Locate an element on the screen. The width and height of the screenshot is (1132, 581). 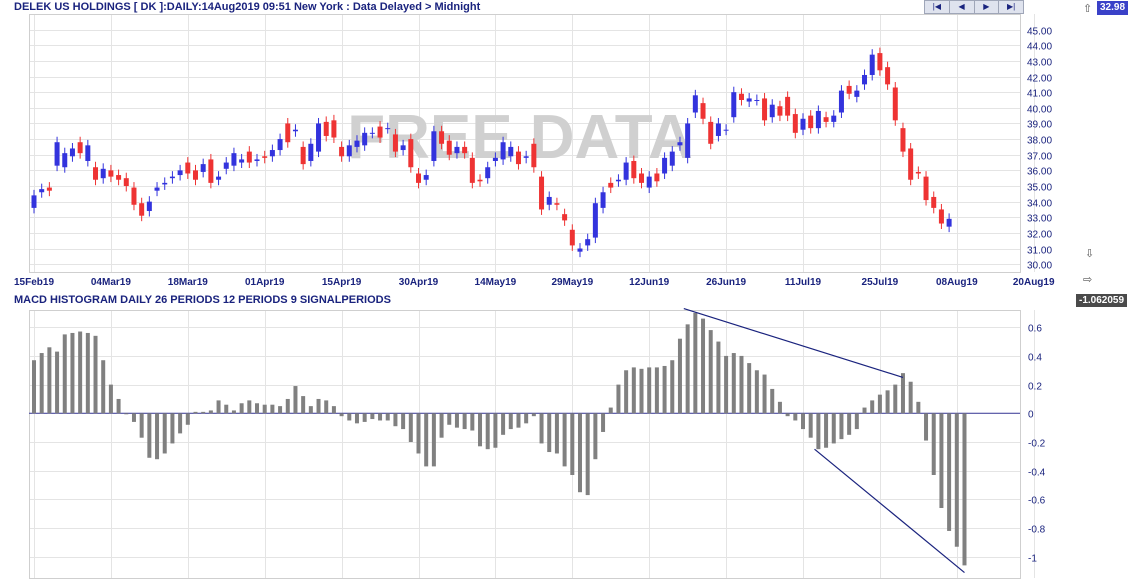
x-tick-label: 30Apr19 is located at coordinates (419, 282).